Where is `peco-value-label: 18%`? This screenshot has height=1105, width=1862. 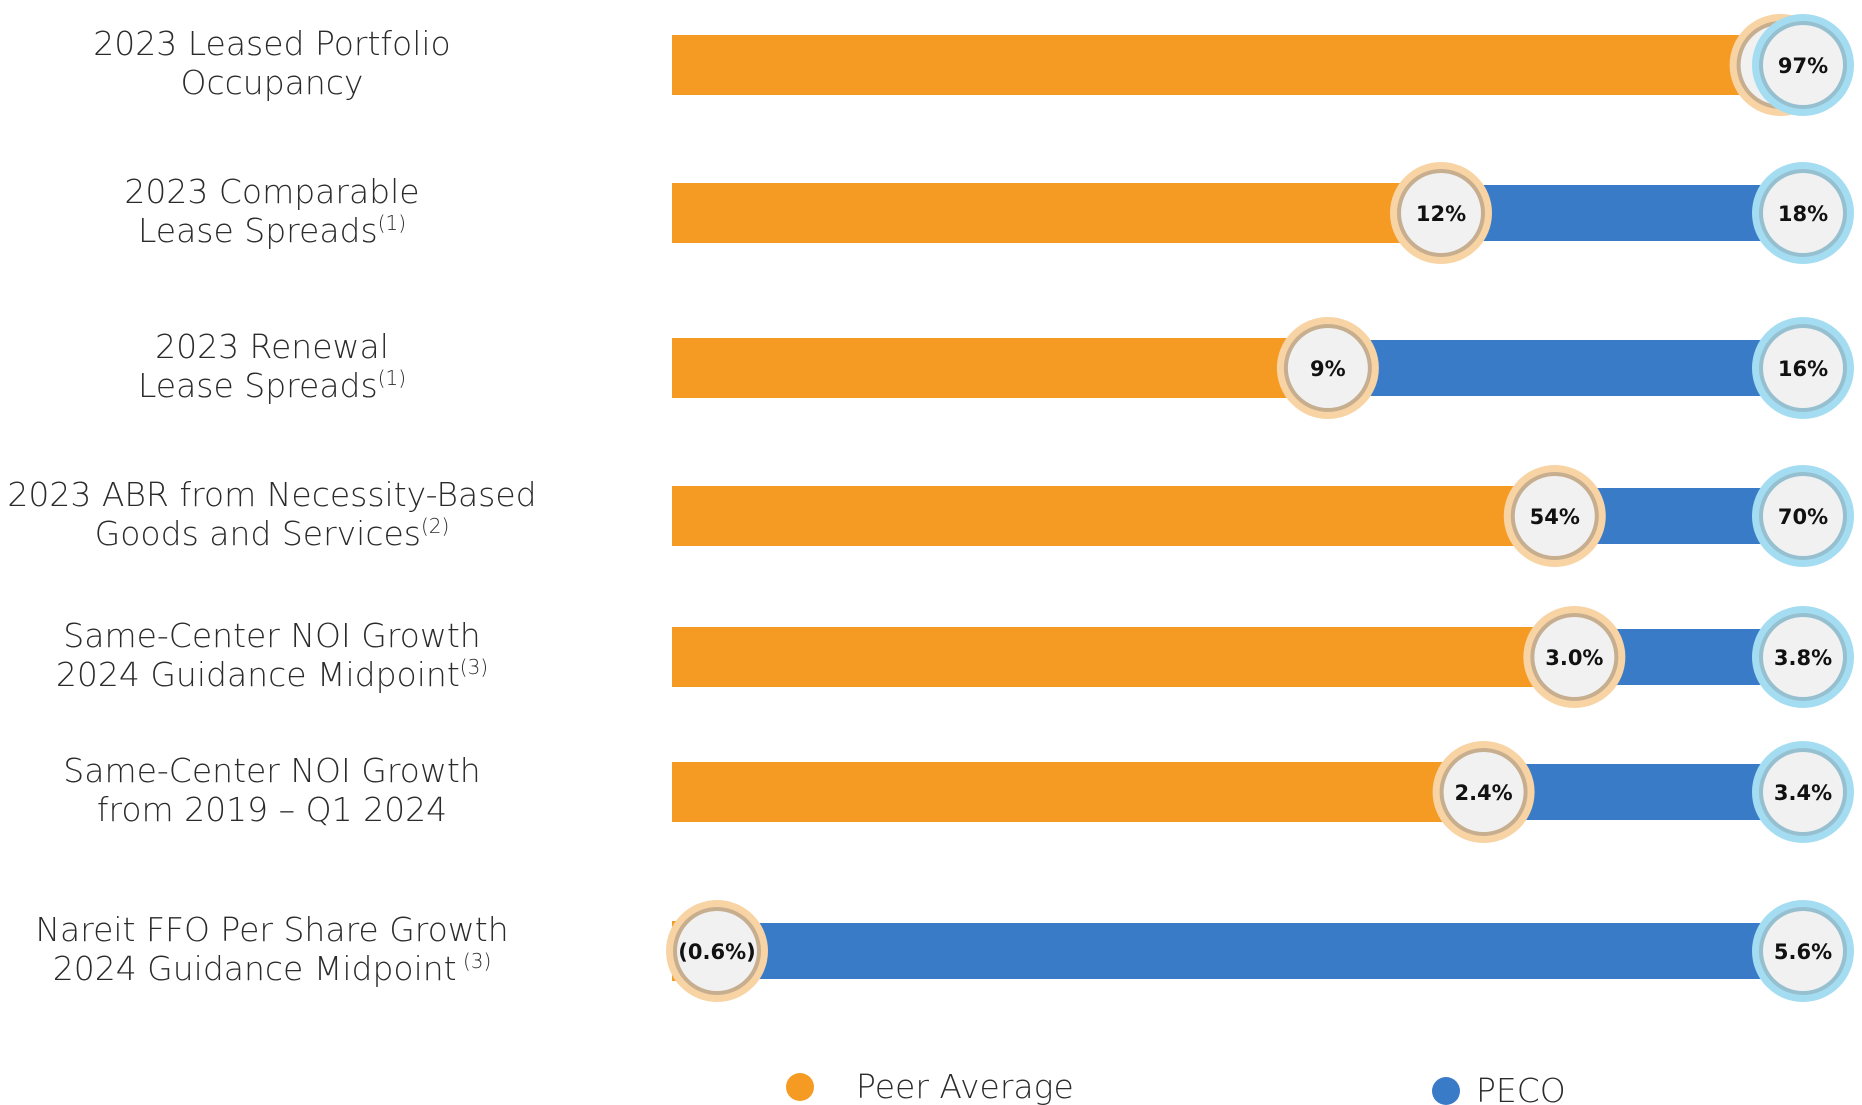
peco-value-label: 18% is located at coordinates (1803, 214).